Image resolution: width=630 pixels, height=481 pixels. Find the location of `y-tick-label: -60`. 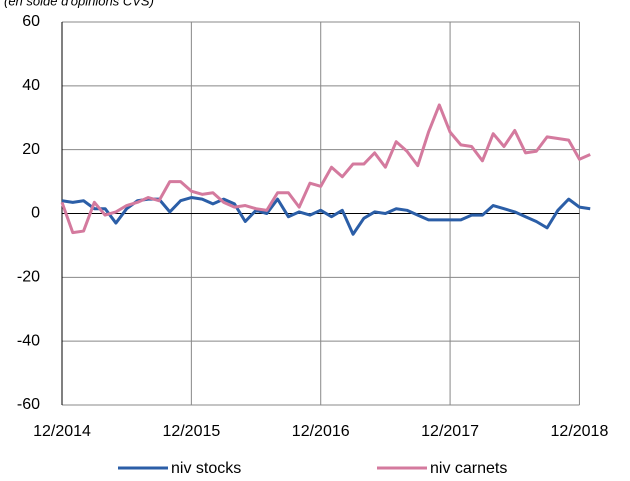

y-tick-label: -60 is located at coordinates (28, 404).